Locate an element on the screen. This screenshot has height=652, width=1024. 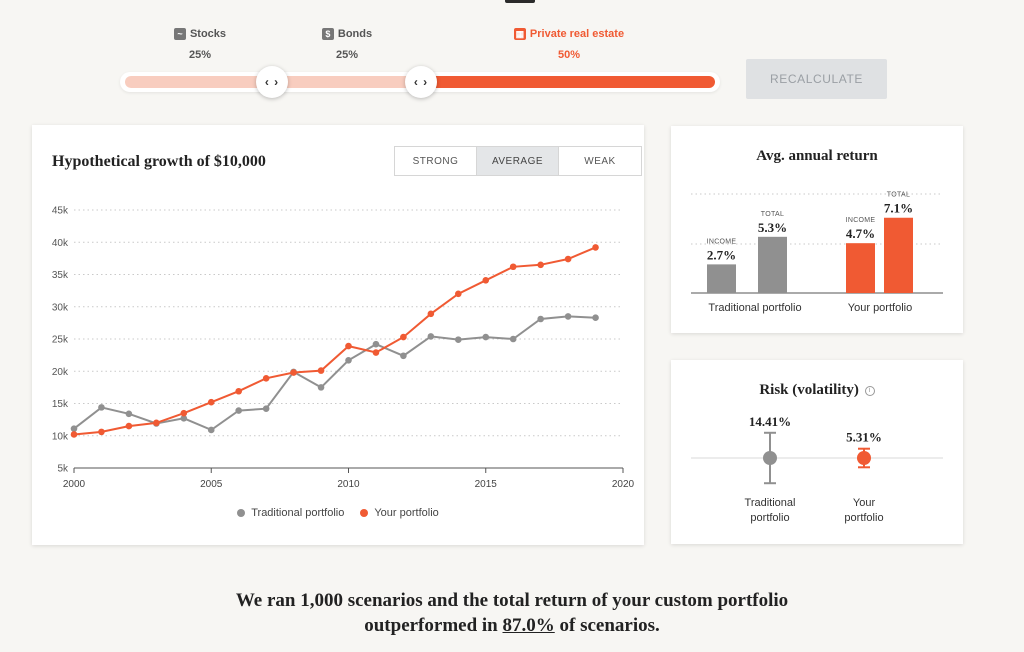
group-label: Traditional portfolio is located at coordinates (754, 308).